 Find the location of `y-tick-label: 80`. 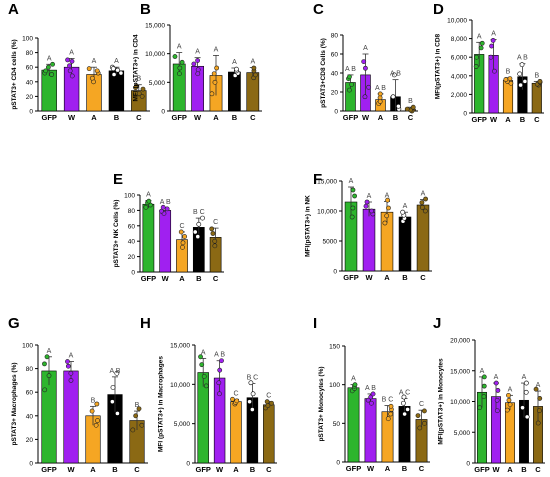

y-tick-label: 80 is located at coordinates (30, 53).